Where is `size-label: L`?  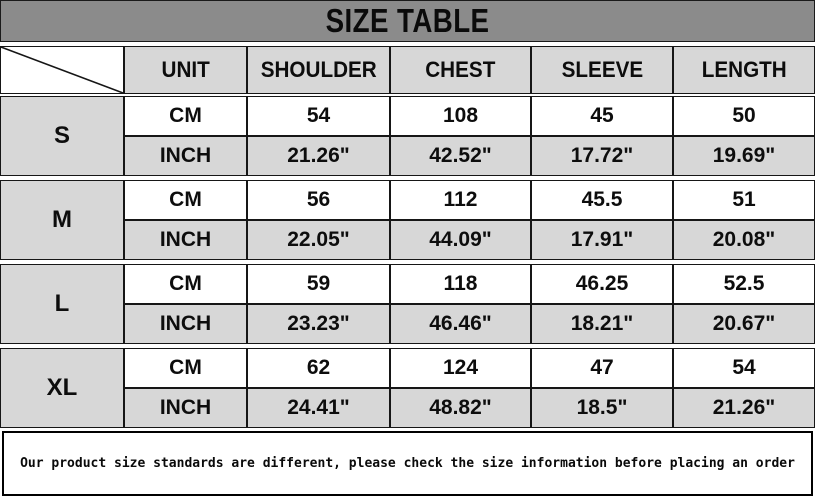 size-label: L is located at coordinates (62, 304).